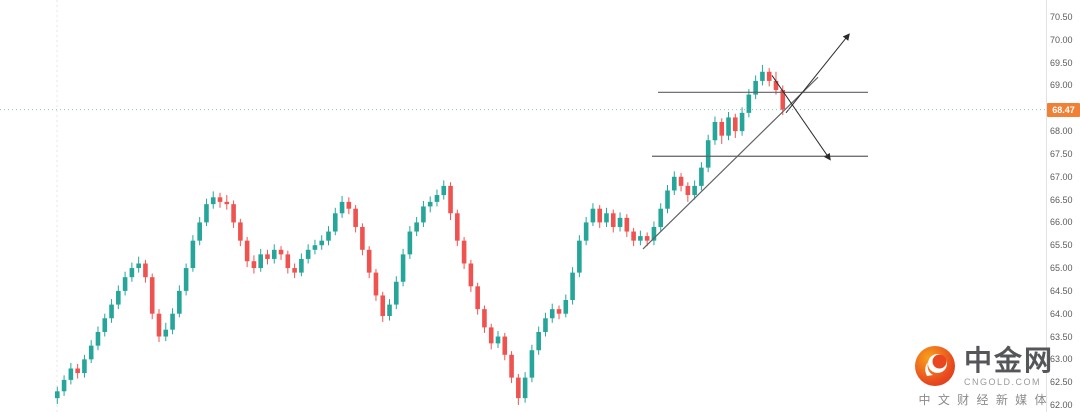 The width and height of the screenshot is (1080, 412). I want to click on price-tick: 67.00, so click(1061, 176).